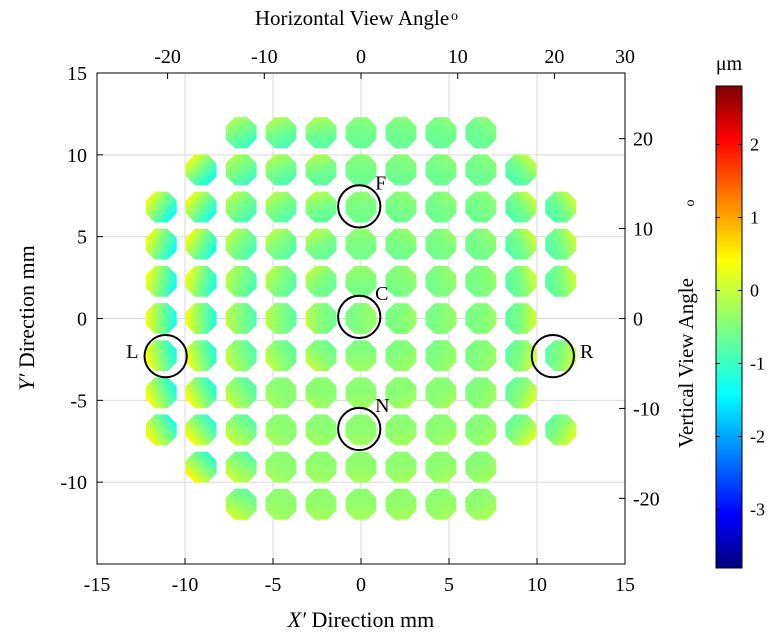 The height and width of the screenshot is (636, 771). I want to click on x-tick-labels: -15 -10 -5 0 5 10 15, so click(359, 585).